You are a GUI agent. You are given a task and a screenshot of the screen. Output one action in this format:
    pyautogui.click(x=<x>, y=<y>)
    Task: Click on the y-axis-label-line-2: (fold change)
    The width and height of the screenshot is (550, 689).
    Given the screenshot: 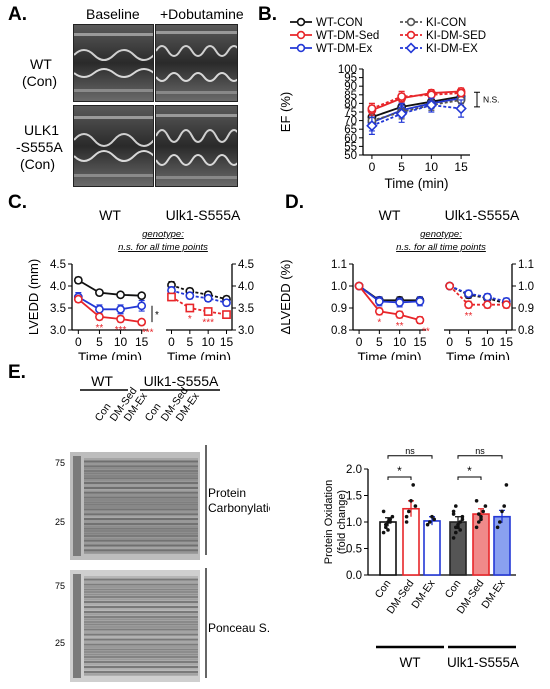 What is the action you would take?
    pyautogui.click(x=342, y=522)
    